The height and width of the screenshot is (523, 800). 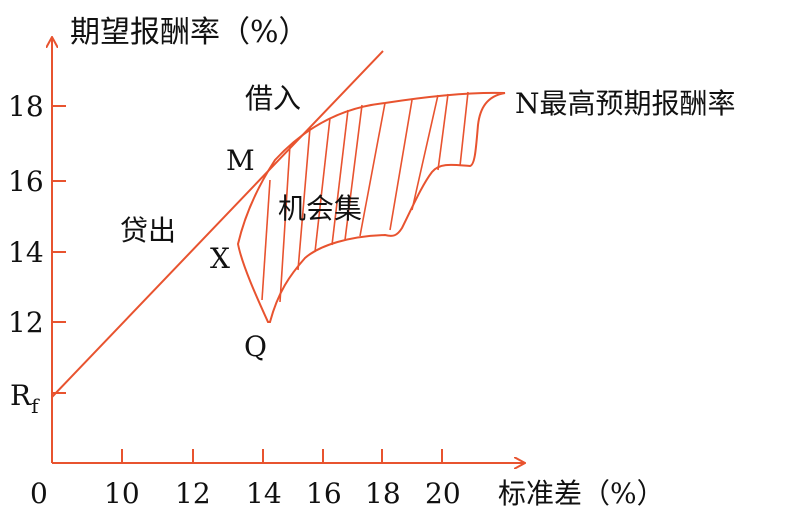 What do you see at coordinates (193, 493) in the screenshot?
I see `x-tick-label: 12` at bounding box center [193, 493].